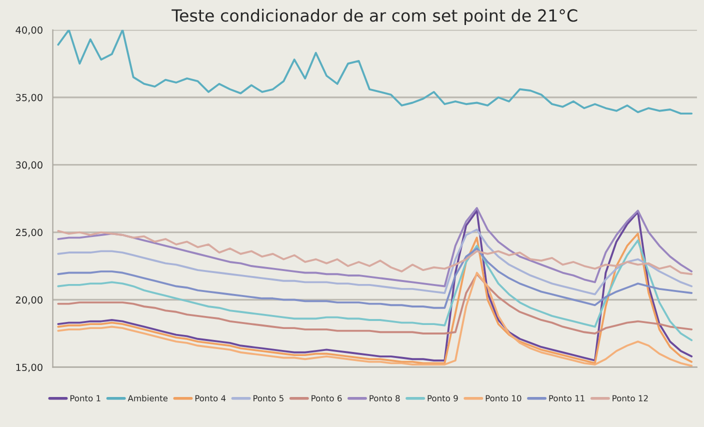  I want to click on legend-label: Ponto 12, so click(630, 398).